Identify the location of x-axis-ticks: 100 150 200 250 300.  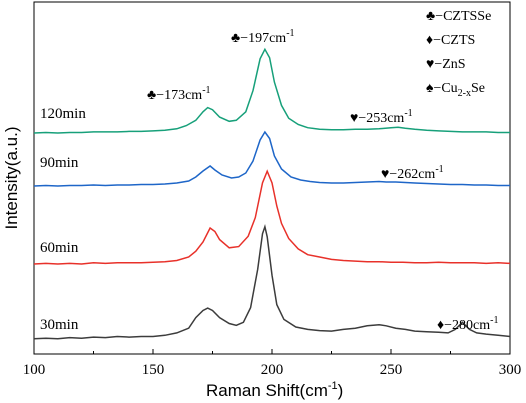
(272, 363).